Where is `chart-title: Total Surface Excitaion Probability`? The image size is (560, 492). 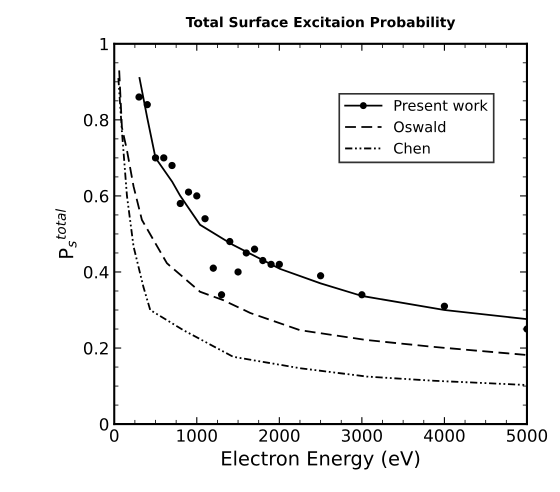 chart-title: Total Surface Excitaion Probability is located at coordinates (321, 23).